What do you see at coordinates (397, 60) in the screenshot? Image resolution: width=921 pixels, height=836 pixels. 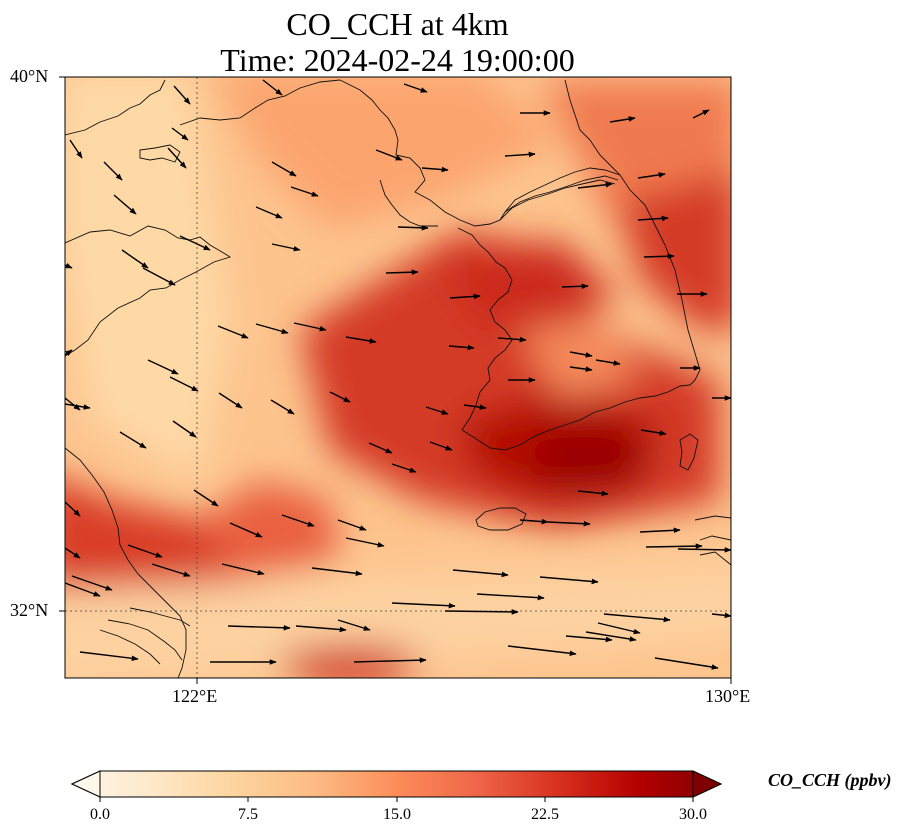 I see `map-title-line-2: Time: 2024-02-24 19:00:00` at bounding box center [397, 60].